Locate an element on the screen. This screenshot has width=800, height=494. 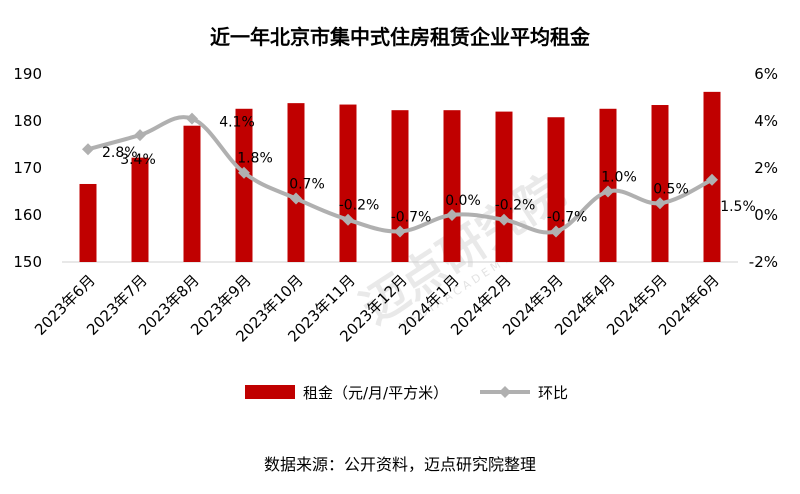
y-right-axis: -2% 0% 2% 4% 6% is located at coordinates (763, 168).